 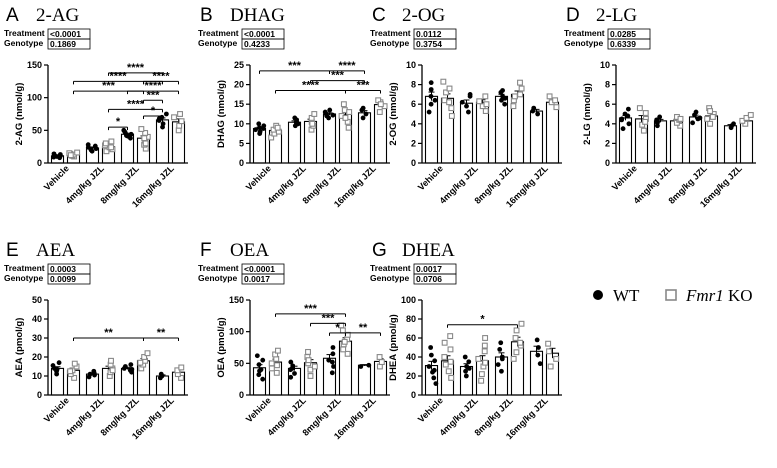 I want to click on panel-title: 2-LG, so click(x=616, y=15).